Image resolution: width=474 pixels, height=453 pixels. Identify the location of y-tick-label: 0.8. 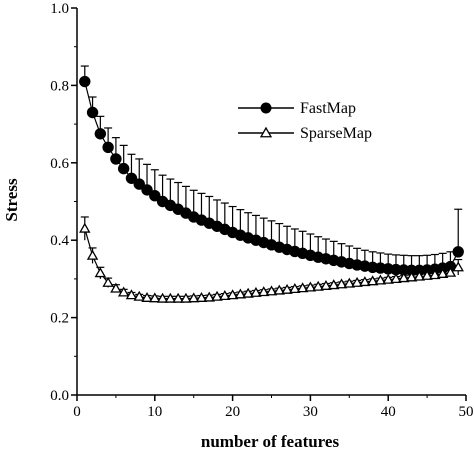
(59, 86).